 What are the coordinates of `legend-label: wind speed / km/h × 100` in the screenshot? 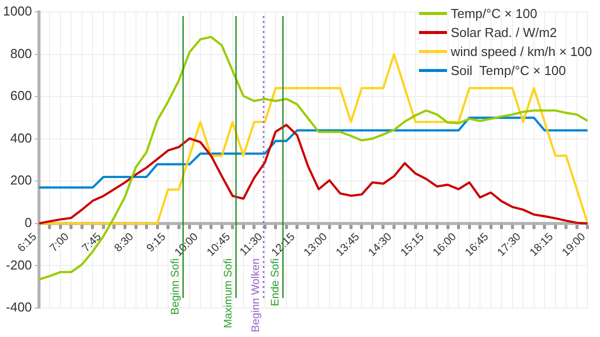 It's located at (521, 51).